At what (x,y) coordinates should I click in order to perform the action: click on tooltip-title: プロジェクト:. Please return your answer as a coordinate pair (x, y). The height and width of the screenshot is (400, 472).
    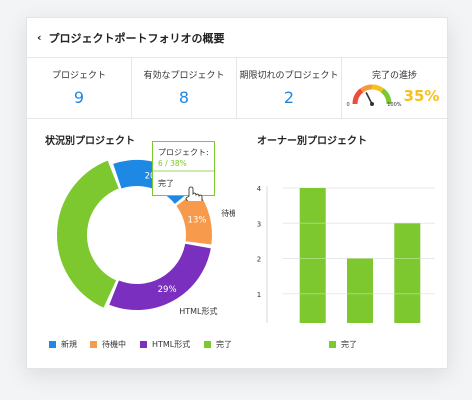
    Looking at the image, I should click on (183, 152).